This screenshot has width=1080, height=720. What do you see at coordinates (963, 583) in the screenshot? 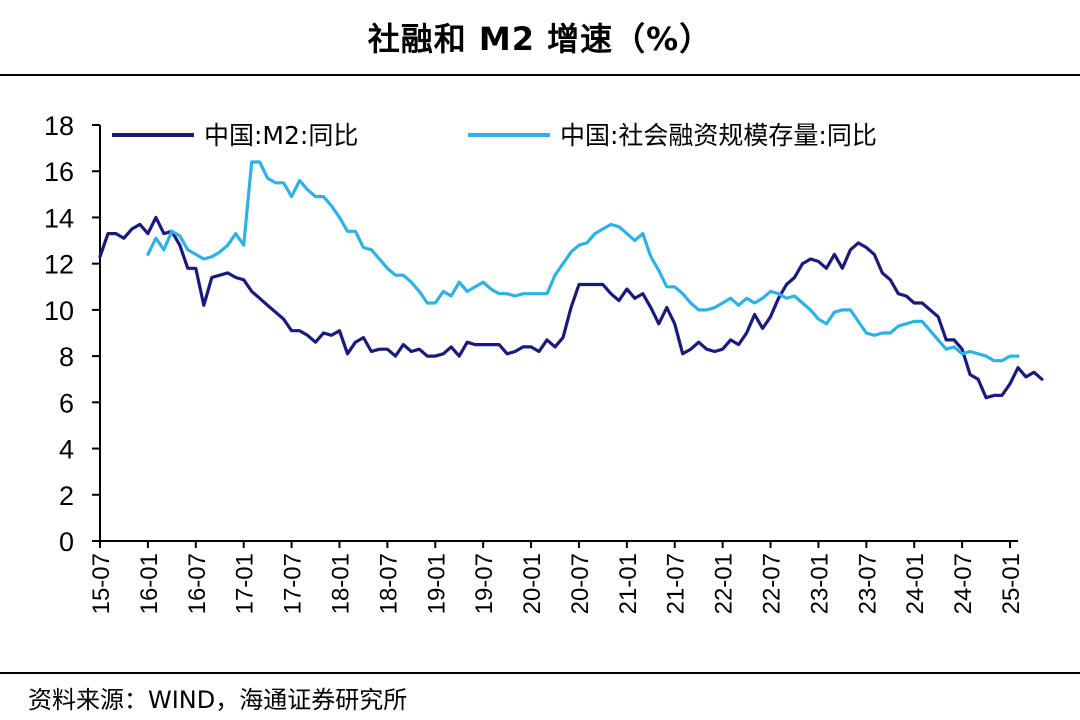
I see `x-tick-label: 24-07` at bounding box center [963, 583].